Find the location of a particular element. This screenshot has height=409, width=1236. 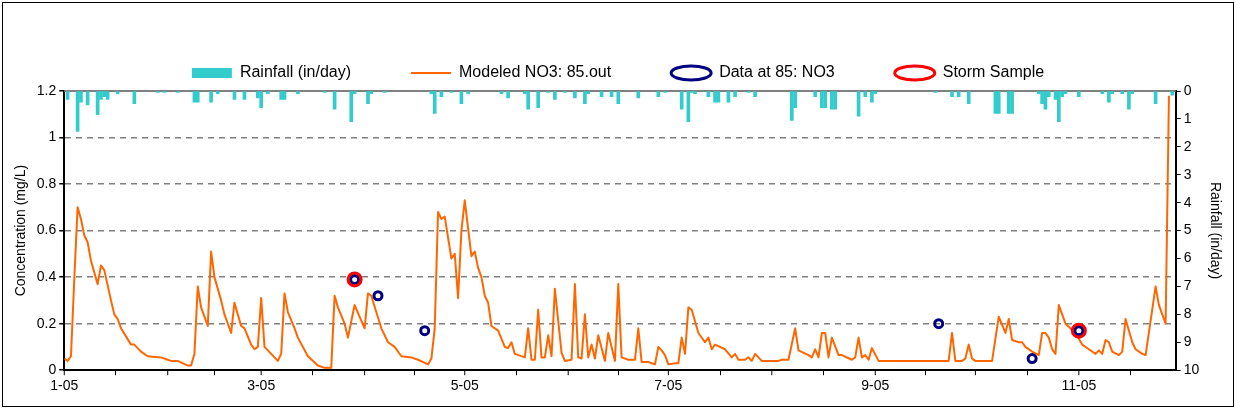

y2-tick-label: 1 is located at coordinates (1187, 117).